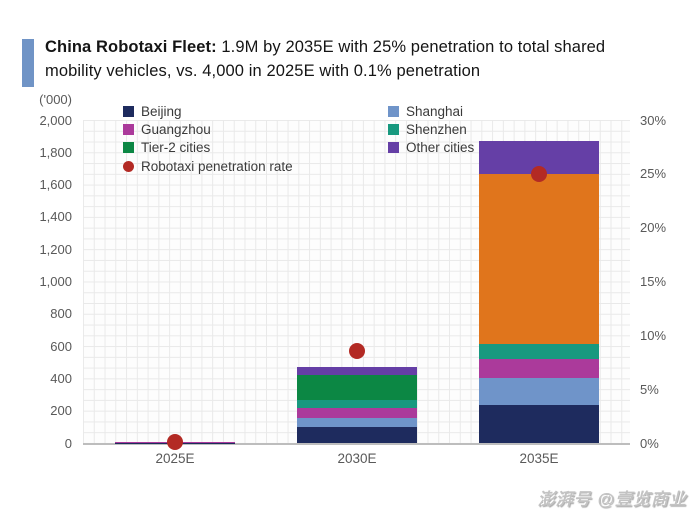 The width and height of the screenshot is (690, 514). Describe the element at coordinates (217, 166) in the screenshot. I see `legend-label: Robotaxi penetration rate` at that location.